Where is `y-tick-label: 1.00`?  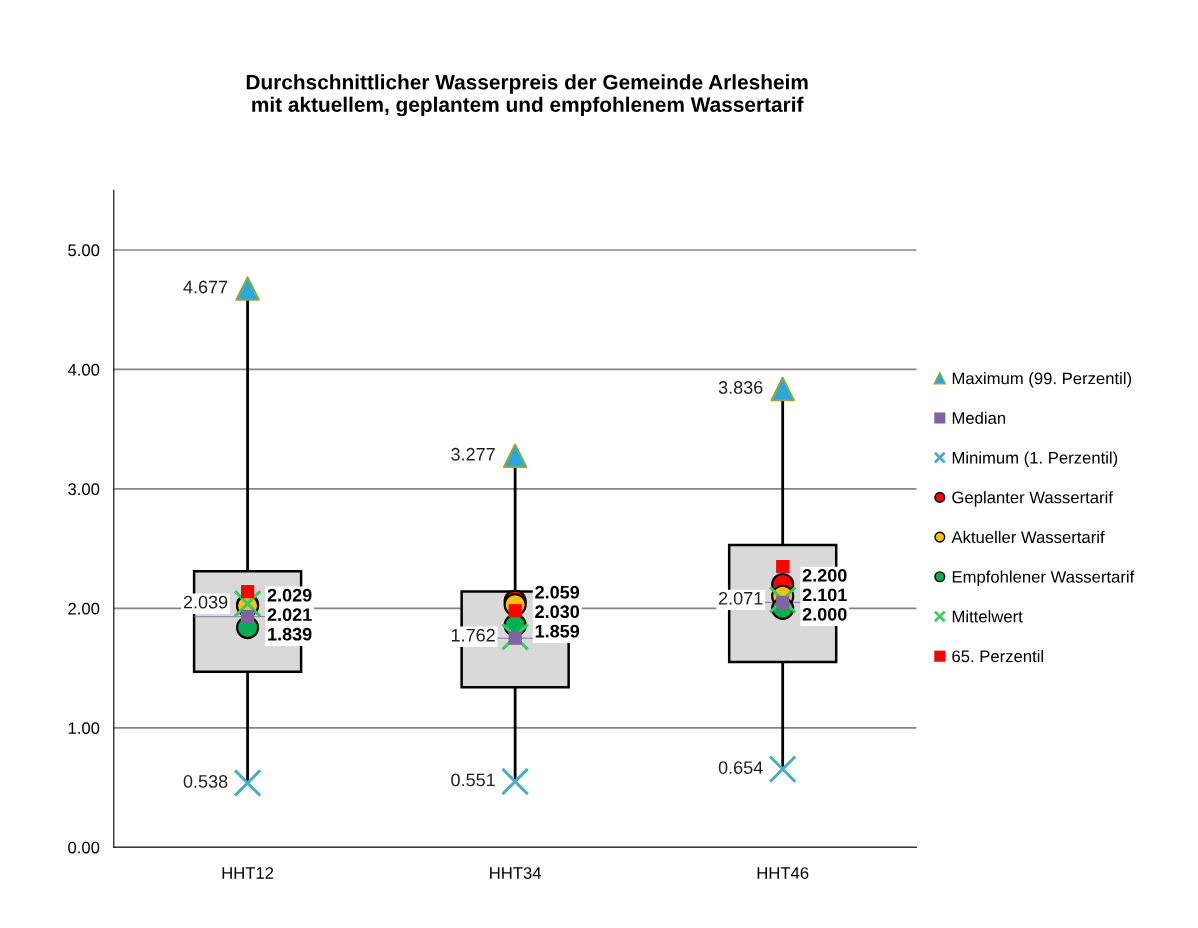
y-tick-label: 1.00 is located at coordinates (84, 728).